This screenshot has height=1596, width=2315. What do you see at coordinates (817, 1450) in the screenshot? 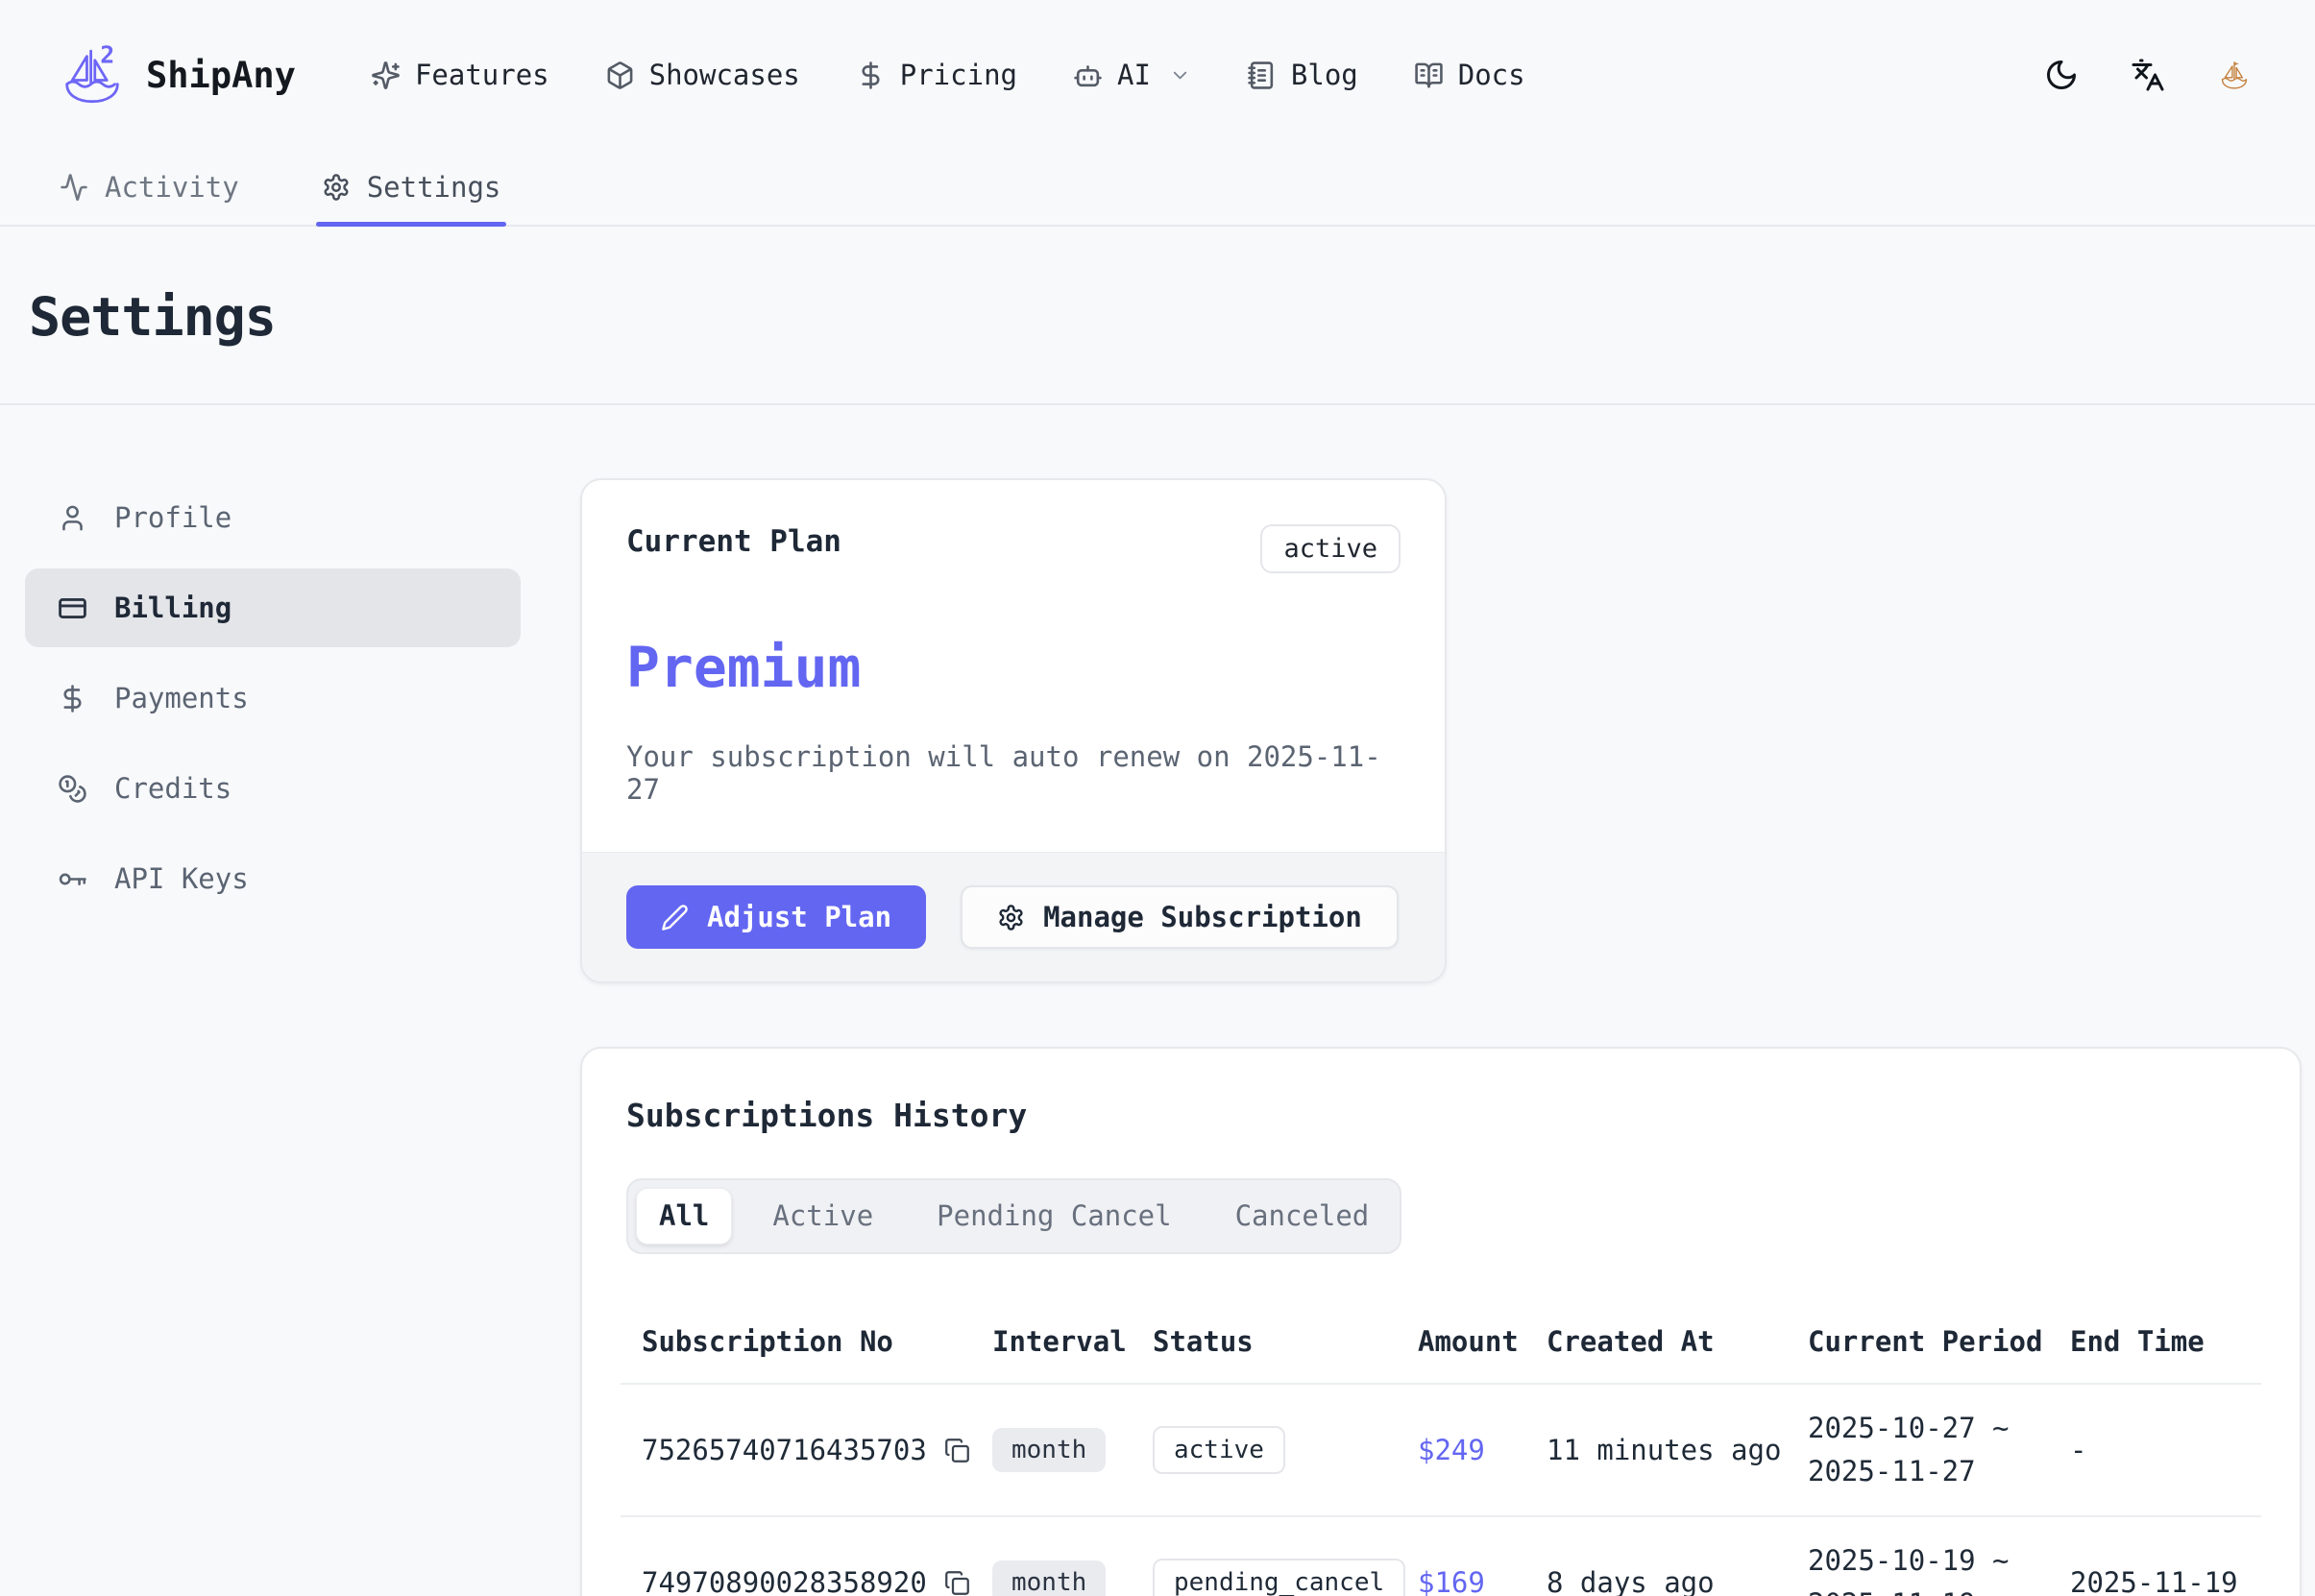
I see `cell-subscription-no: 75265740716435703` at bounding box center [817, 1450].